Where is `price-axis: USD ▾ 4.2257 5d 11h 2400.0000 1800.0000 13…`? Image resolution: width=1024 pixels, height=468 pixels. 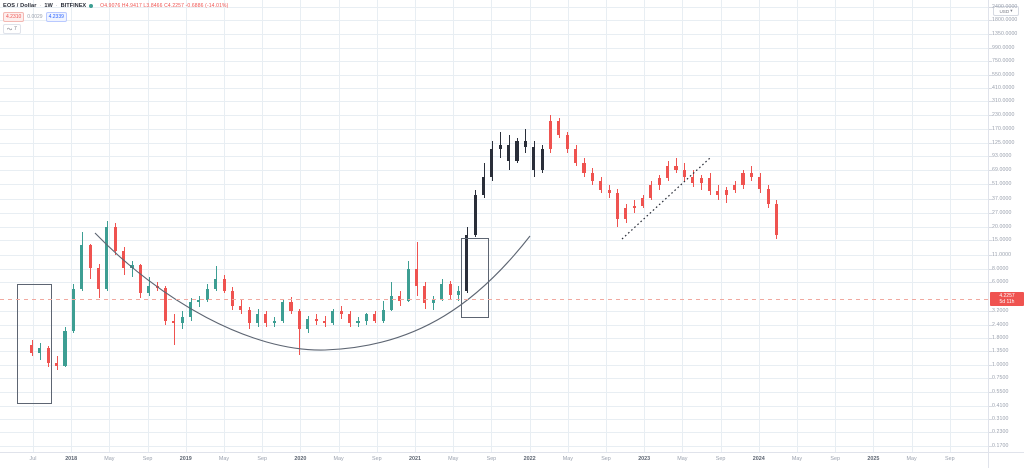 price-axis: USD ▾ 4.2257 5d 11h 2400.0000 1800.0000 13… is located at coordinates (1006, 226).